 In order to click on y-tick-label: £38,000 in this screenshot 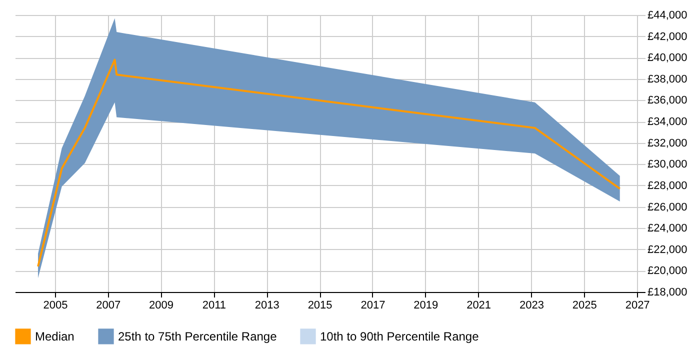, I will do `click(668, 79)`.